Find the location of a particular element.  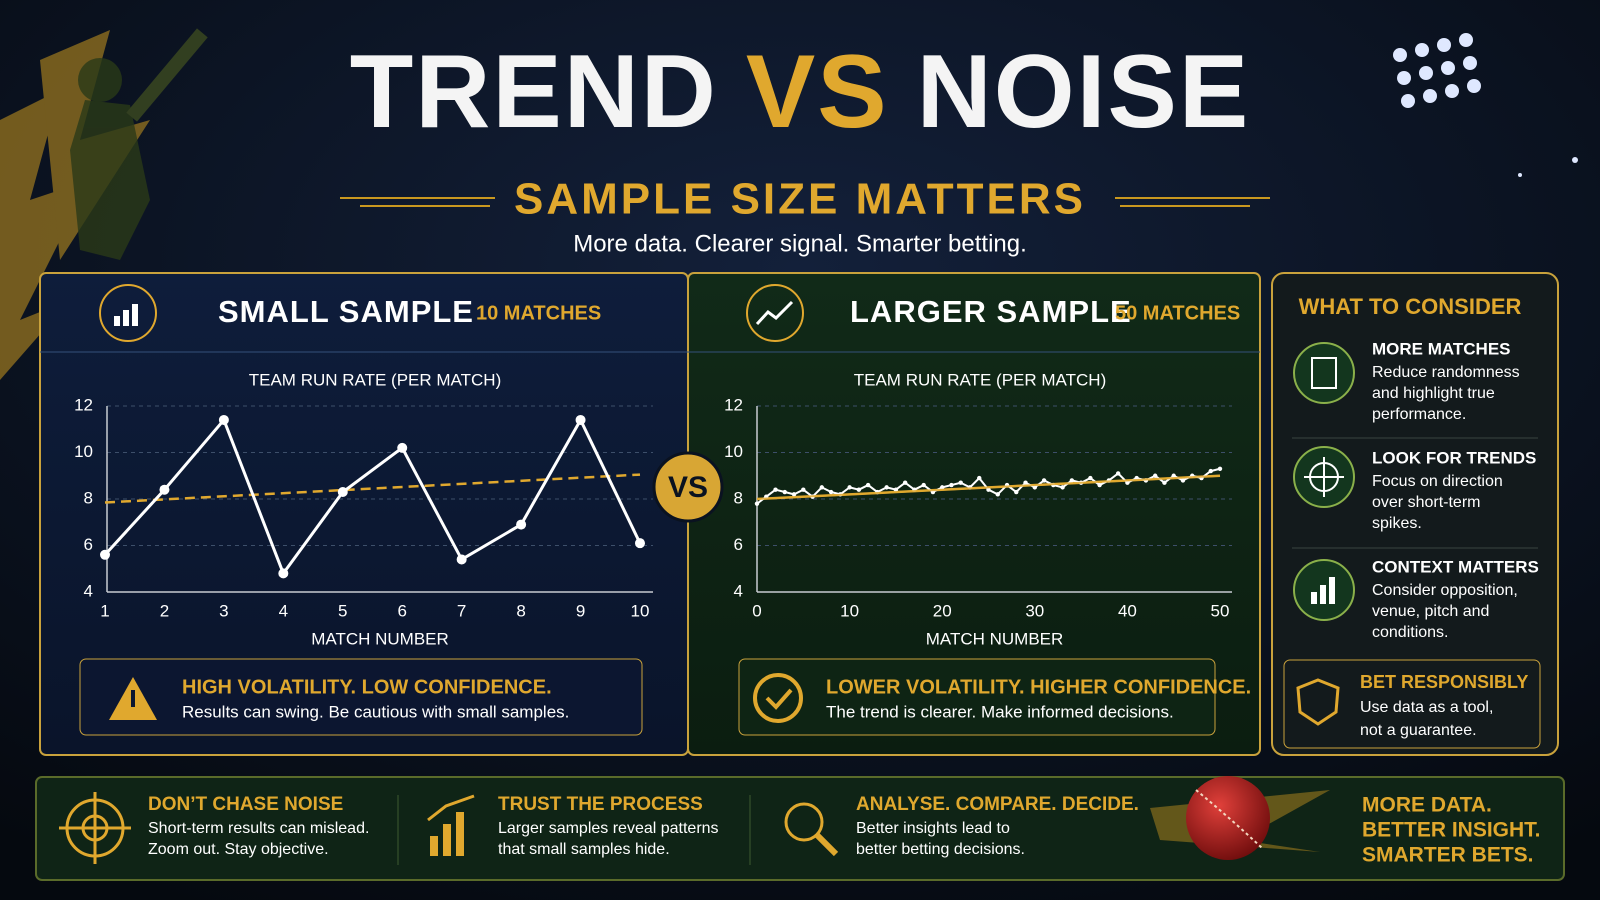

x-axis-label: MATCH NUMBER is located at coordinates (995, 638).